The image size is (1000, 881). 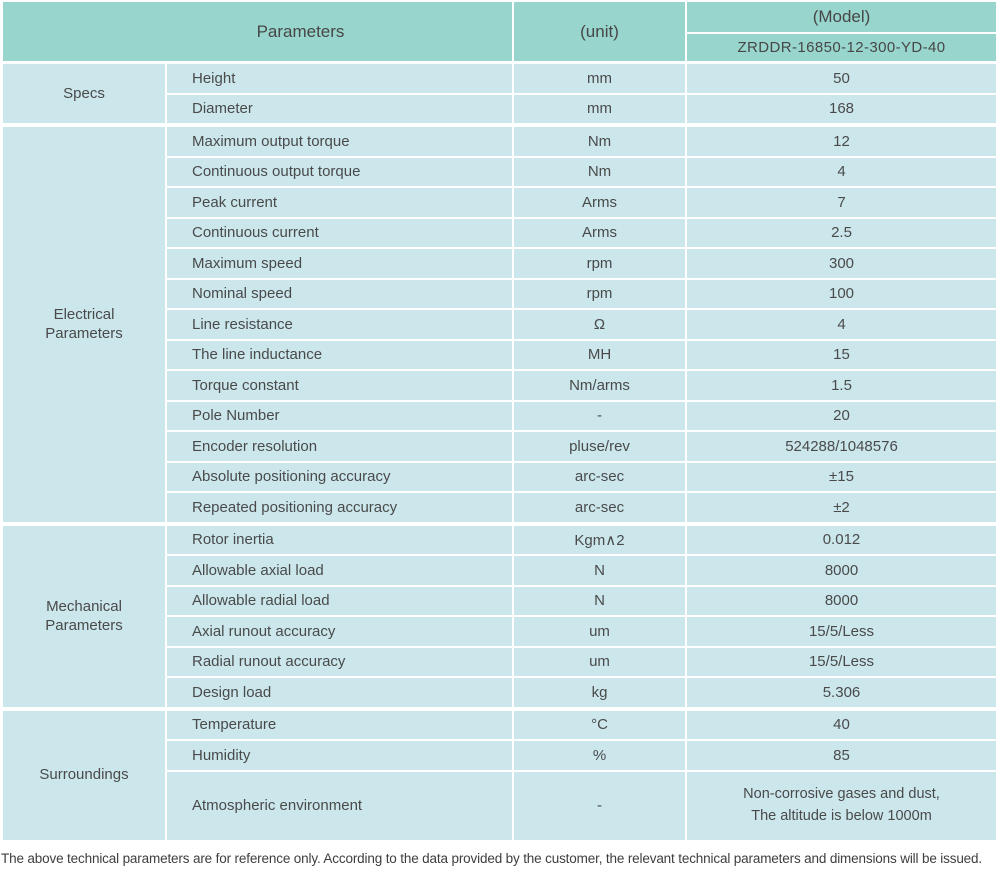 I want to click on param-cell: Atmospheric environment, so click(x=339, y=805).